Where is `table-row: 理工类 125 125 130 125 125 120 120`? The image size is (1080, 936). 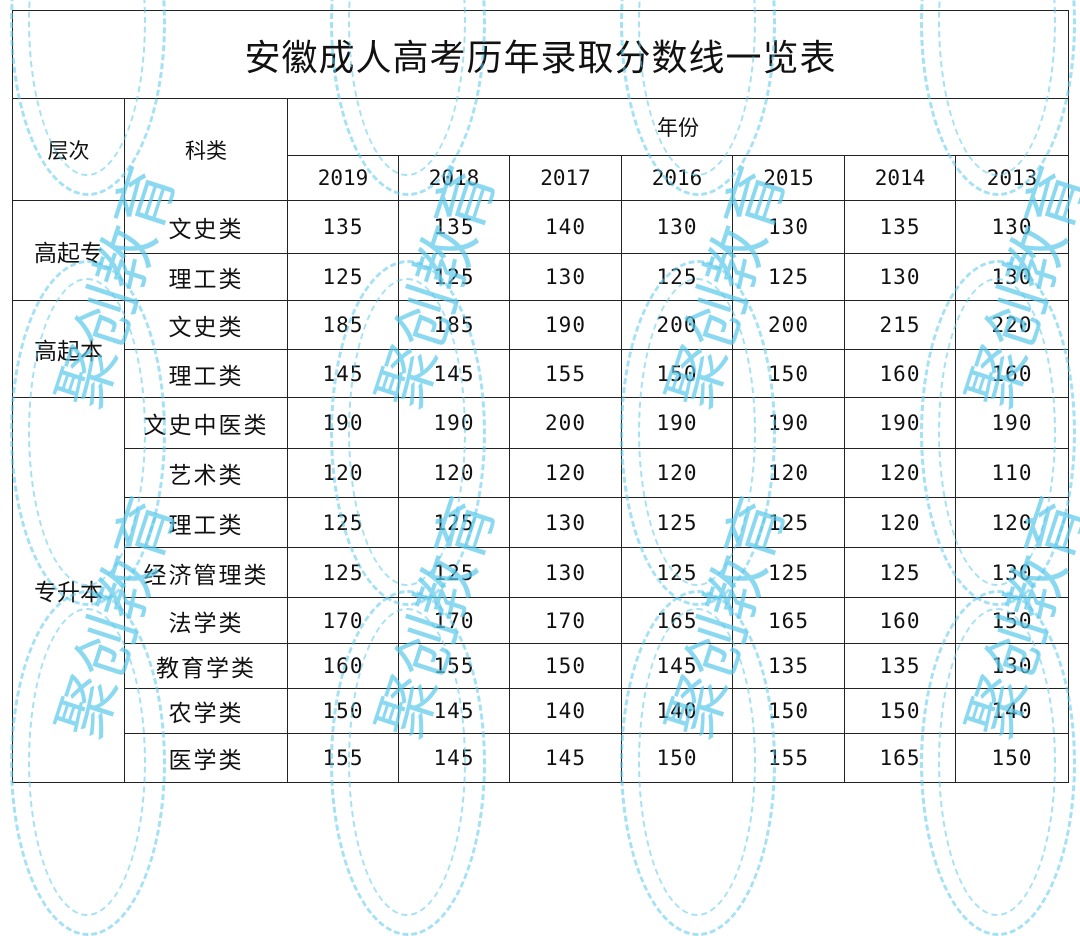 table-row: 理工类 125 125 130 125 125 120 120 is located at coordinates (541, 522).